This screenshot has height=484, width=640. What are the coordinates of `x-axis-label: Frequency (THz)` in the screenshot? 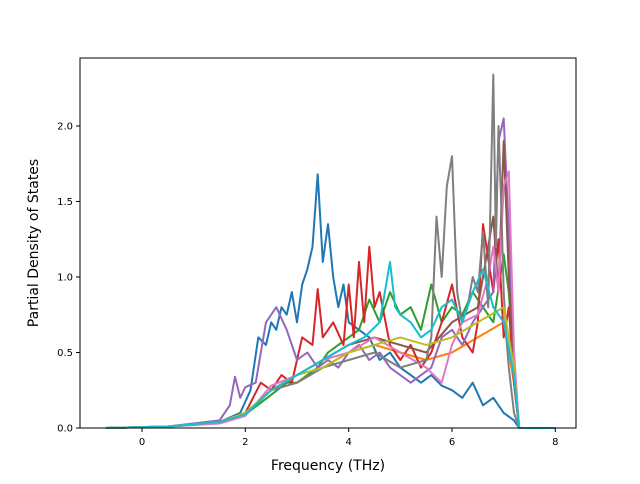 It's located at (328, 466).